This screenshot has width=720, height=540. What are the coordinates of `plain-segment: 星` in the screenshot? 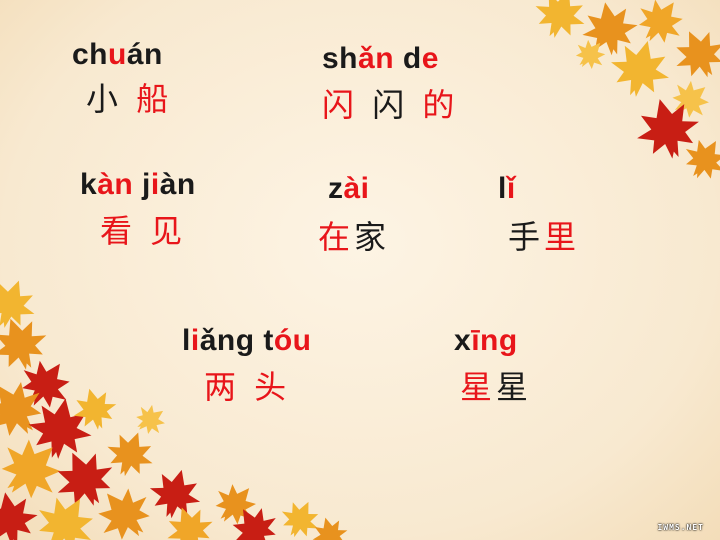 It's located at (514, 387).